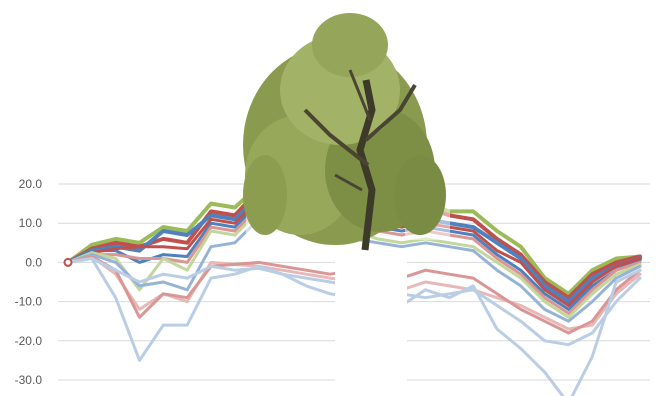  What do you see at coordinates (29, 341) in the screenshot?
I see `y-tick-label: -20.0` at bounding box center [29, 341].